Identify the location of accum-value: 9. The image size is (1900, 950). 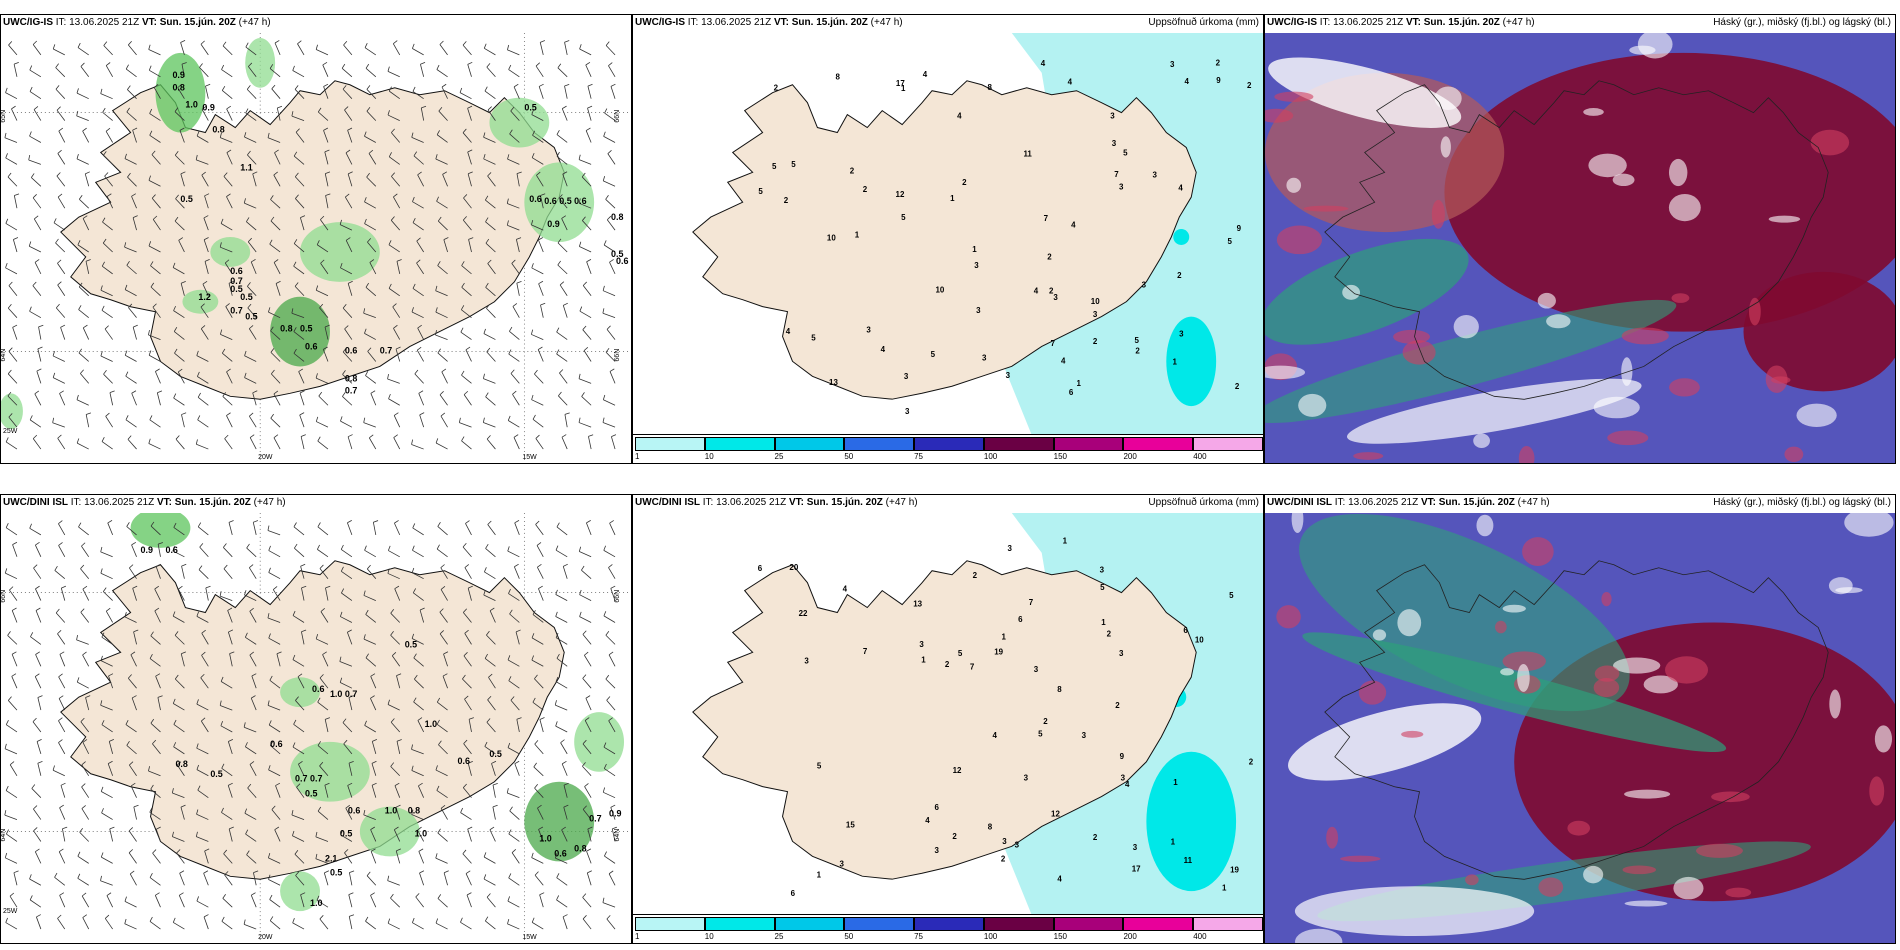
(1122, 756).